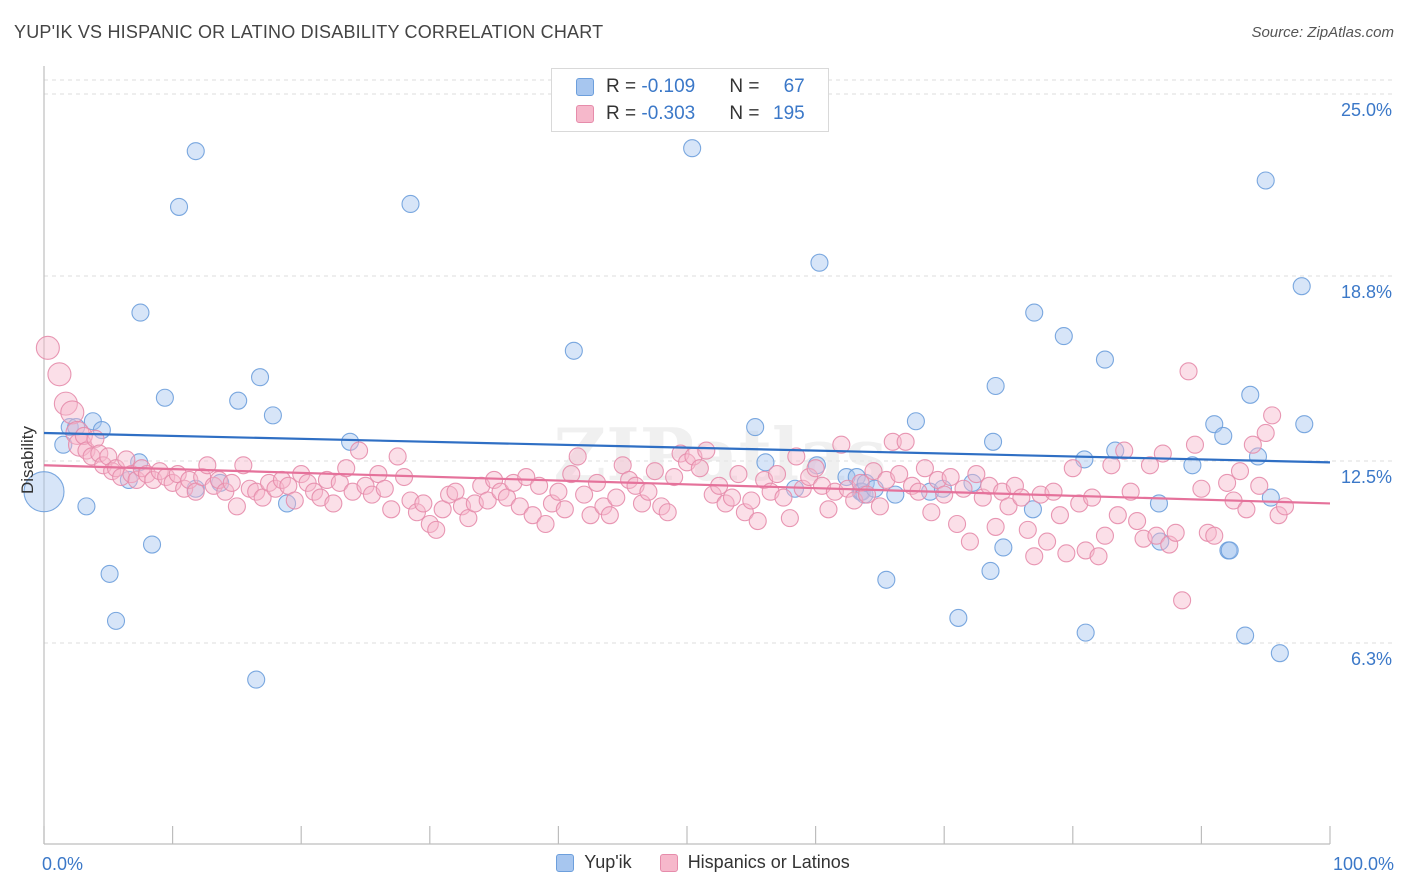 The width and height of the screenshot is (1406, 892). Describe the element at coordinates (1371, 659) in the screenshot. I see `y-tick-label: 6.3%` at that location.